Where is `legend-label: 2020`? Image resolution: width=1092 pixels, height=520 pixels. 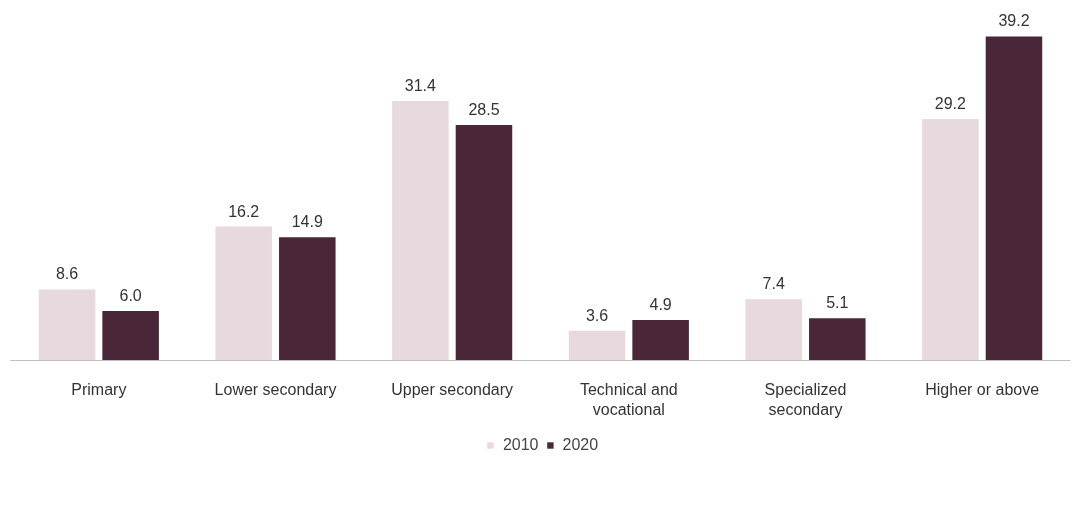
legend-label: 2020 is located at coordinates (580, 445).